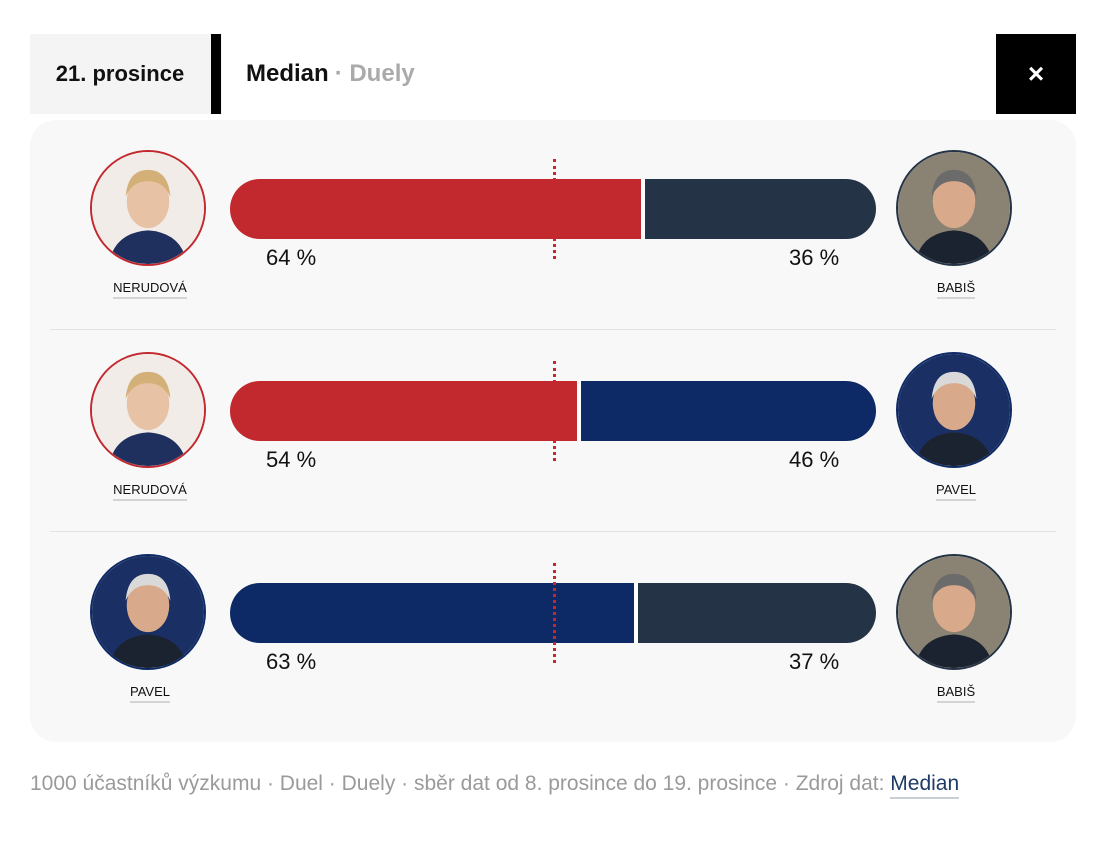 This screenshot has height=856, width=1104. I want to click on right-percent-label: 37 %, so click(814, 661).